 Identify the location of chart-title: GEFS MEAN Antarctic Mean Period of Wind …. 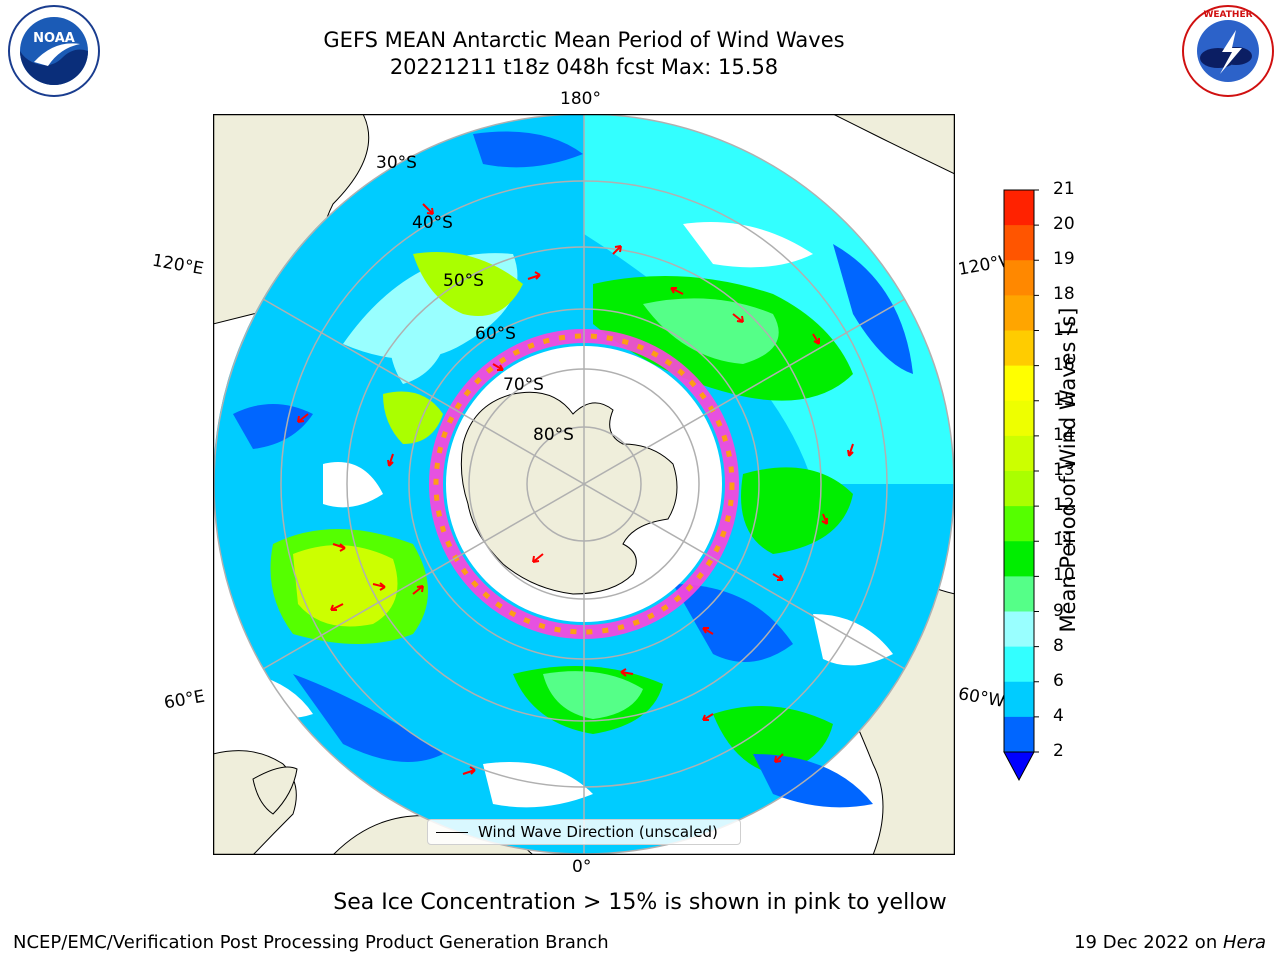
(584, 40).